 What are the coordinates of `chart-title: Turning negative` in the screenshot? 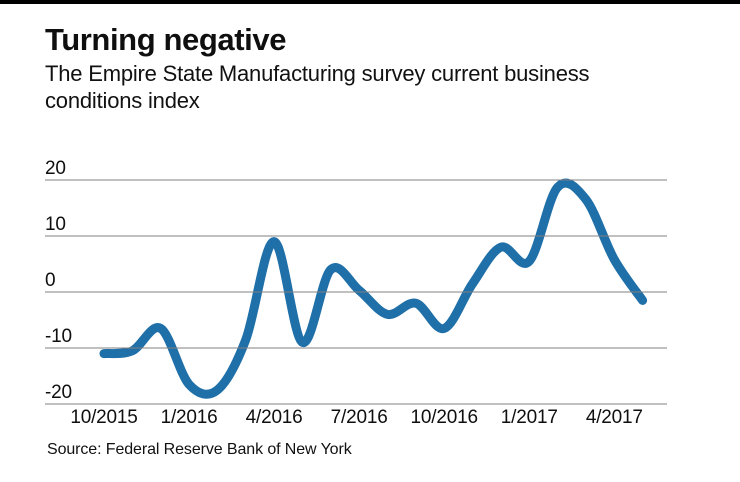 It's located at (166, 39).